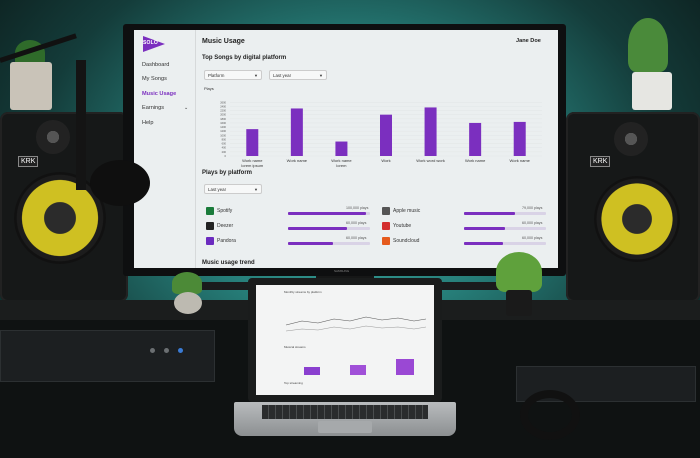 The height and width of the screenshot is (458, 700). I want to click on mic-arm-vertical, so click(81, 125).